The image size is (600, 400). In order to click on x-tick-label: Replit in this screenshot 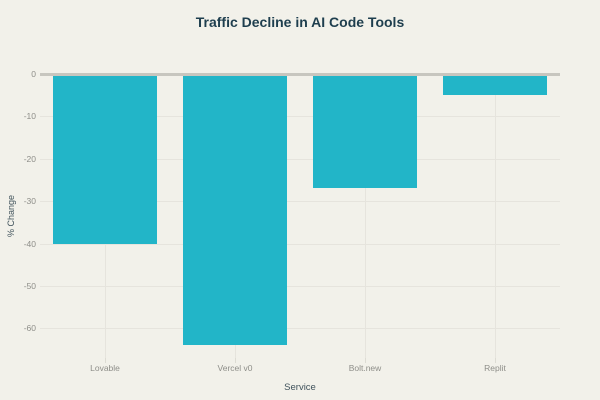, I will do `click(495, 368)`.